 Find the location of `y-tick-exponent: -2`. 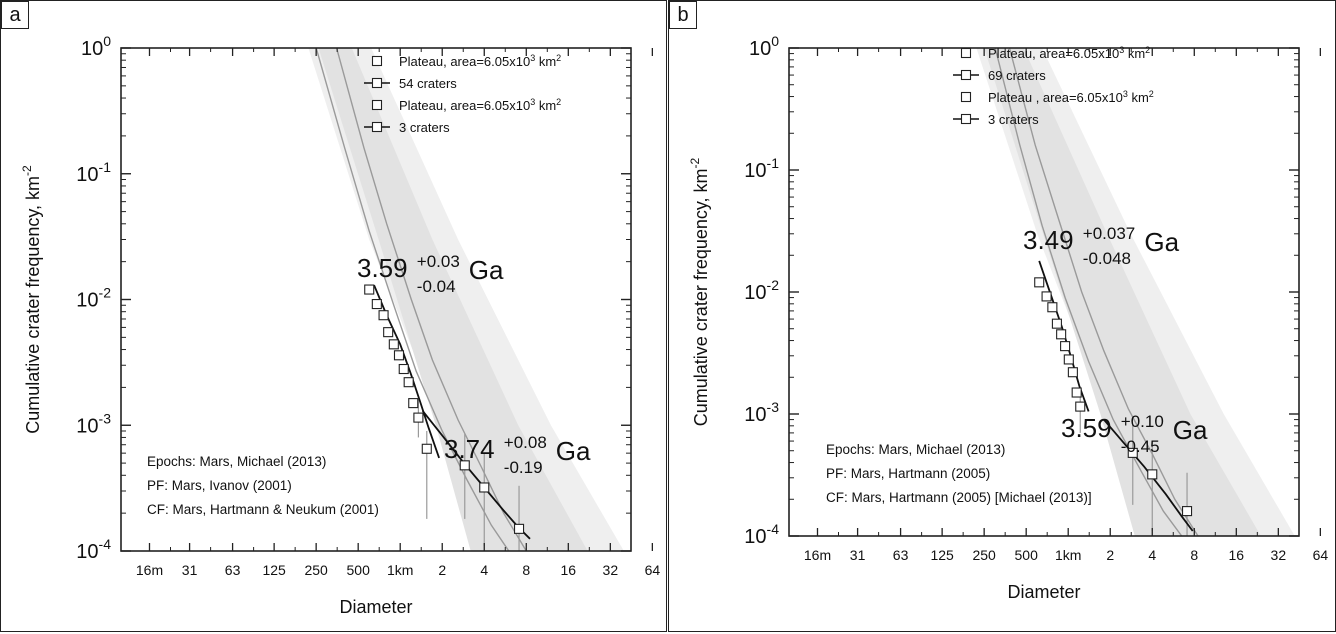

y-tick-exponent: -2 is located at coordinates (773, 285).